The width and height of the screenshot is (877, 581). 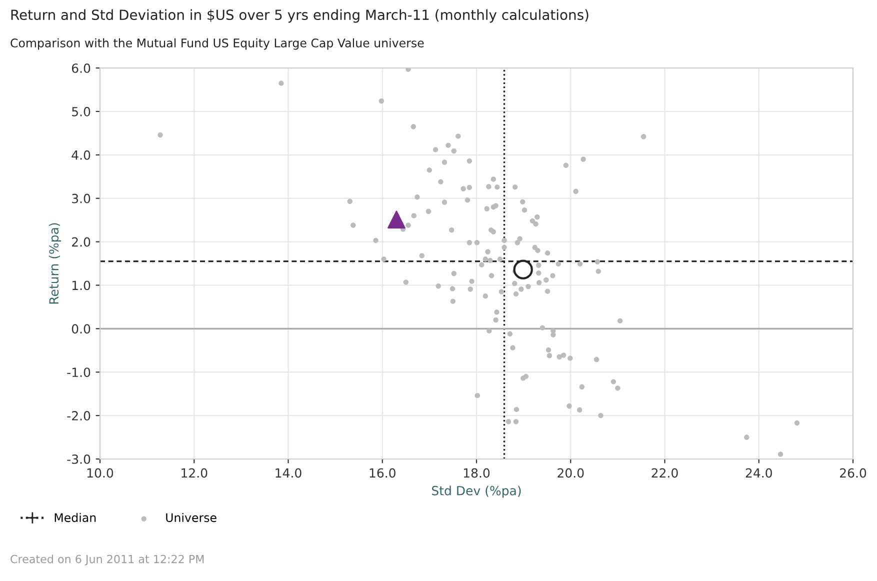 What do you see at coordinates (383, 473) in the screenshot?
I see `x-tick-label: 16.0` at bounding box center [383, 473].